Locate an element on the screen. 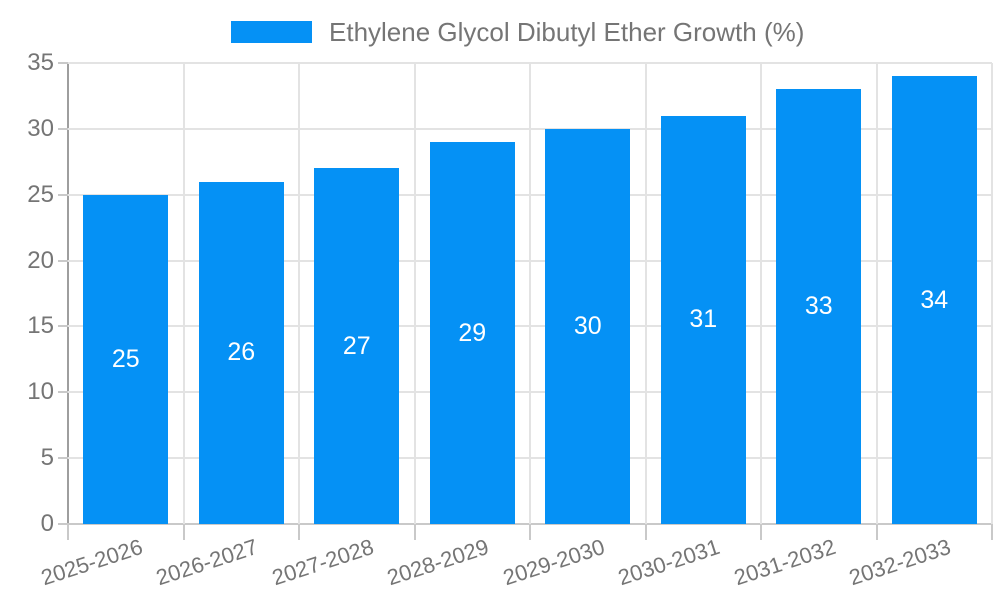 Image resolution: width=1000 pixels, height=600 pixels. legend-label: Ethylene Glycol Dibutyl Ether Growth (%) is located at coordinates (567, 31).